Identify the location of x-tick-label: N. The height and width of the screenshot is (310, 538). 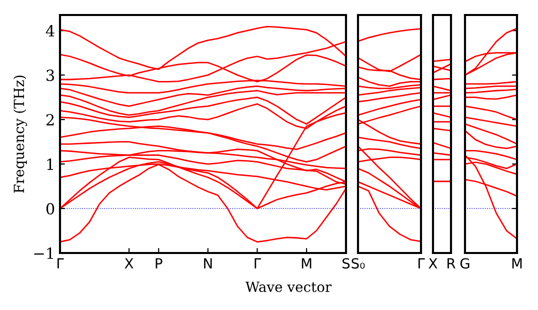
(208, 263).